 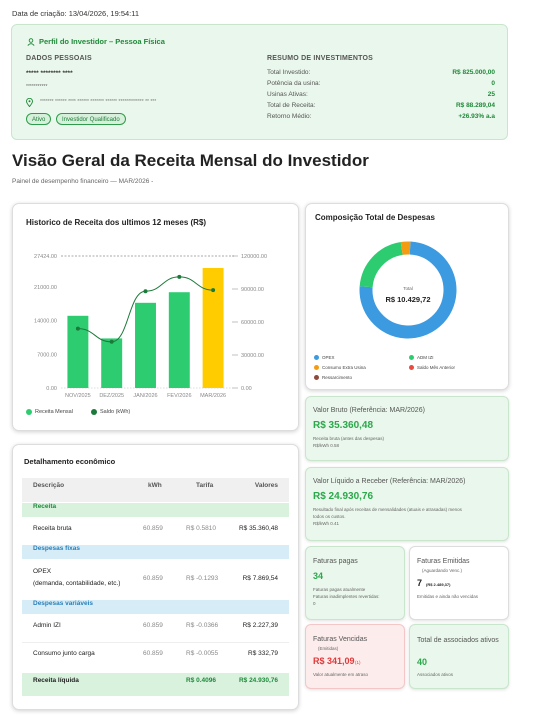 What do you see at coordinates (39, 119) in the screenshot?
I see `status-badge-ativo: Ativo` at bounding box center [39, 119].